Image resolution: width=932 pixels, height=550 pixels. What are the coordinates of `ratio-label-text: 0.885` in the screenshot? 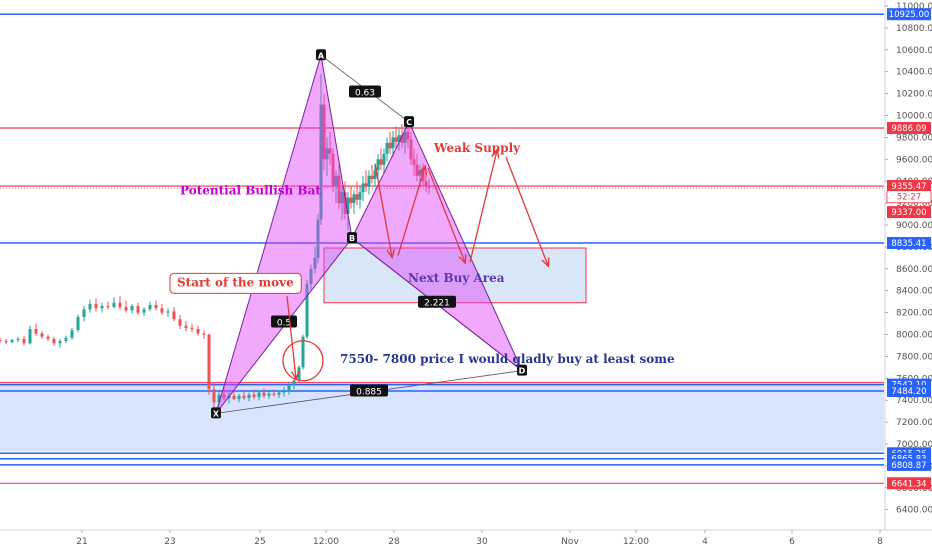 It's located at (369, 392).